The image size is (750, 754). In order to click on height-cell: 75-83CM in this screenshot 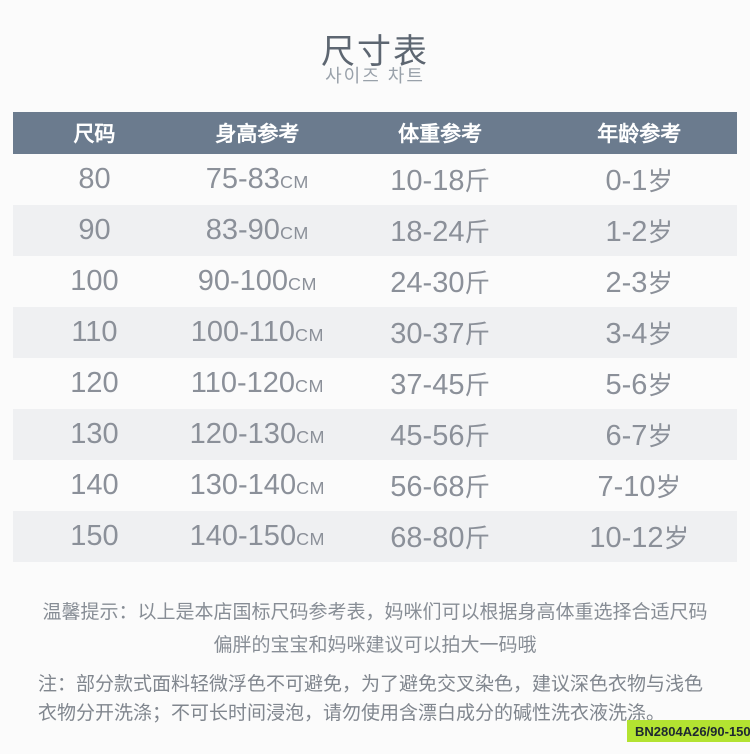, I will do `click(257, 179)`.